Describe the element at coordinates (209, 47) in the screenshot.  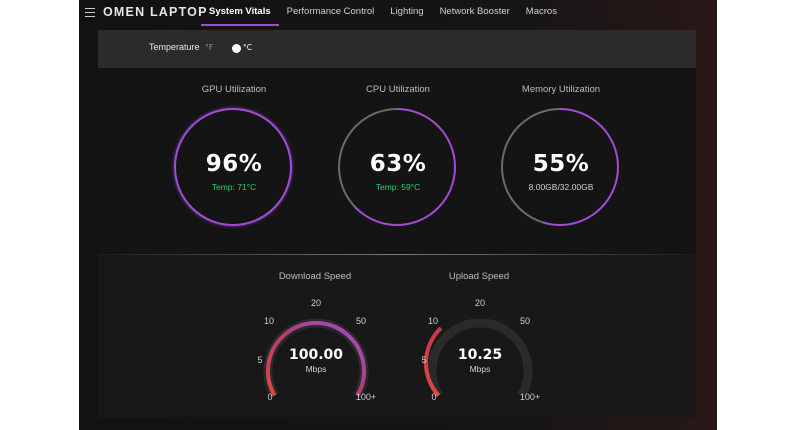
I see `fahrenheit-label: °F` at that location.